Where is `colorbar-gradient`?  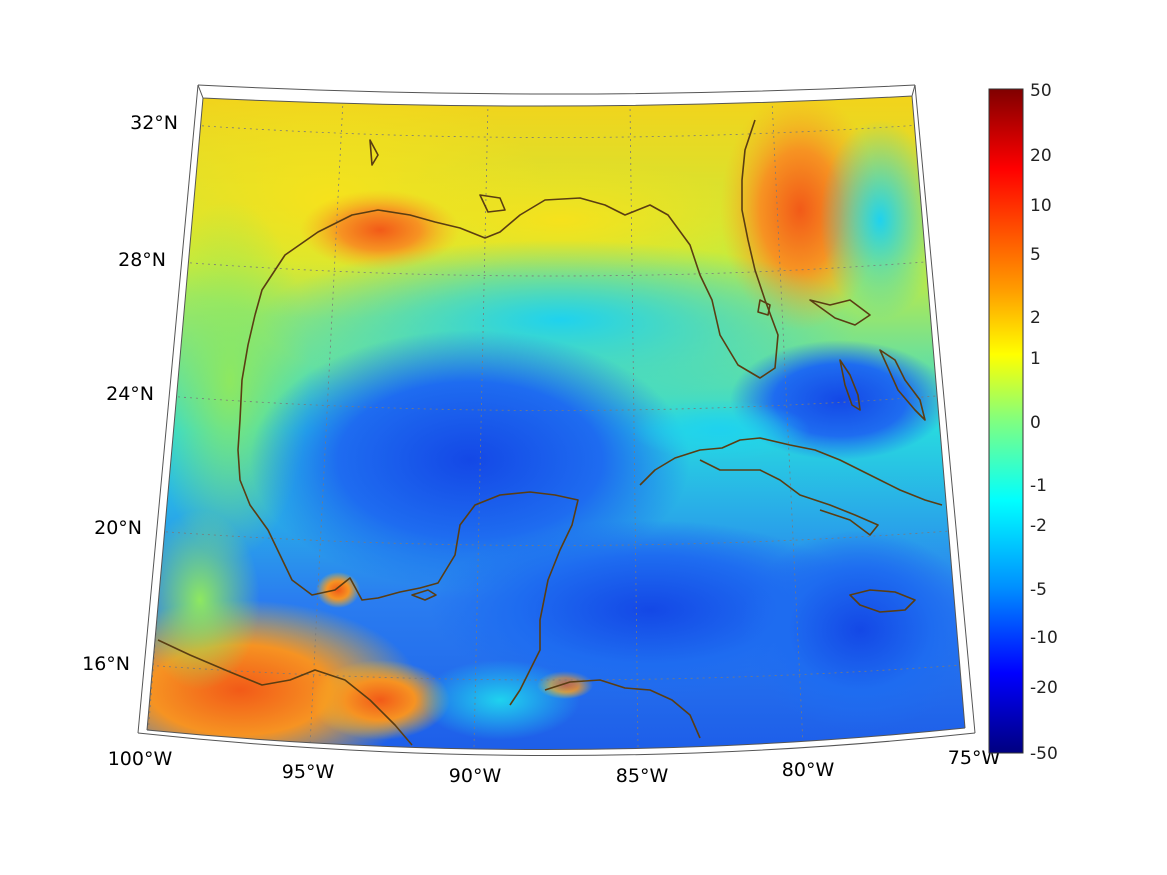
colorbar-gradient is located at coordinates (1006, 421).